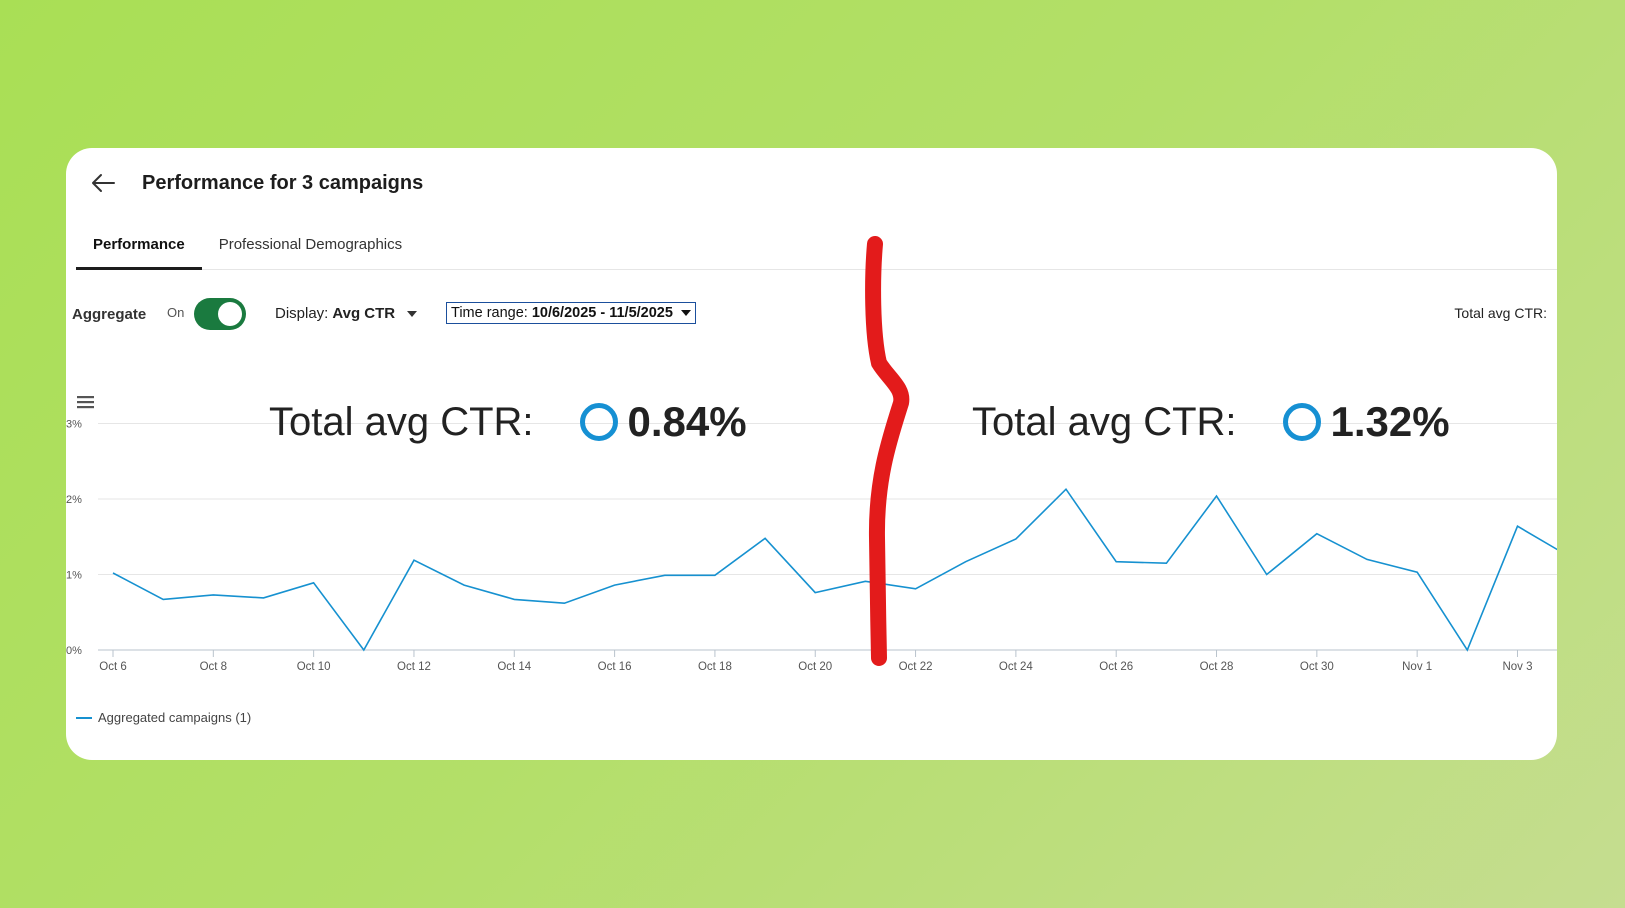  I want to click on y-tick-label: 2%, so click(74, 500).